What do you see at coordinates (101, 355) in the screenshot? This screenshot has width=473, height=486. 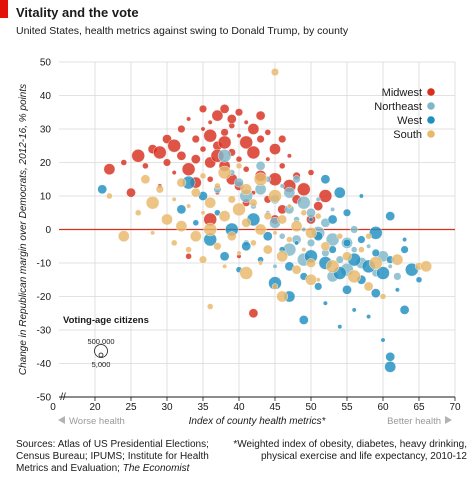 I see `size-legend-small-circle` at bounding box center [101, 355].